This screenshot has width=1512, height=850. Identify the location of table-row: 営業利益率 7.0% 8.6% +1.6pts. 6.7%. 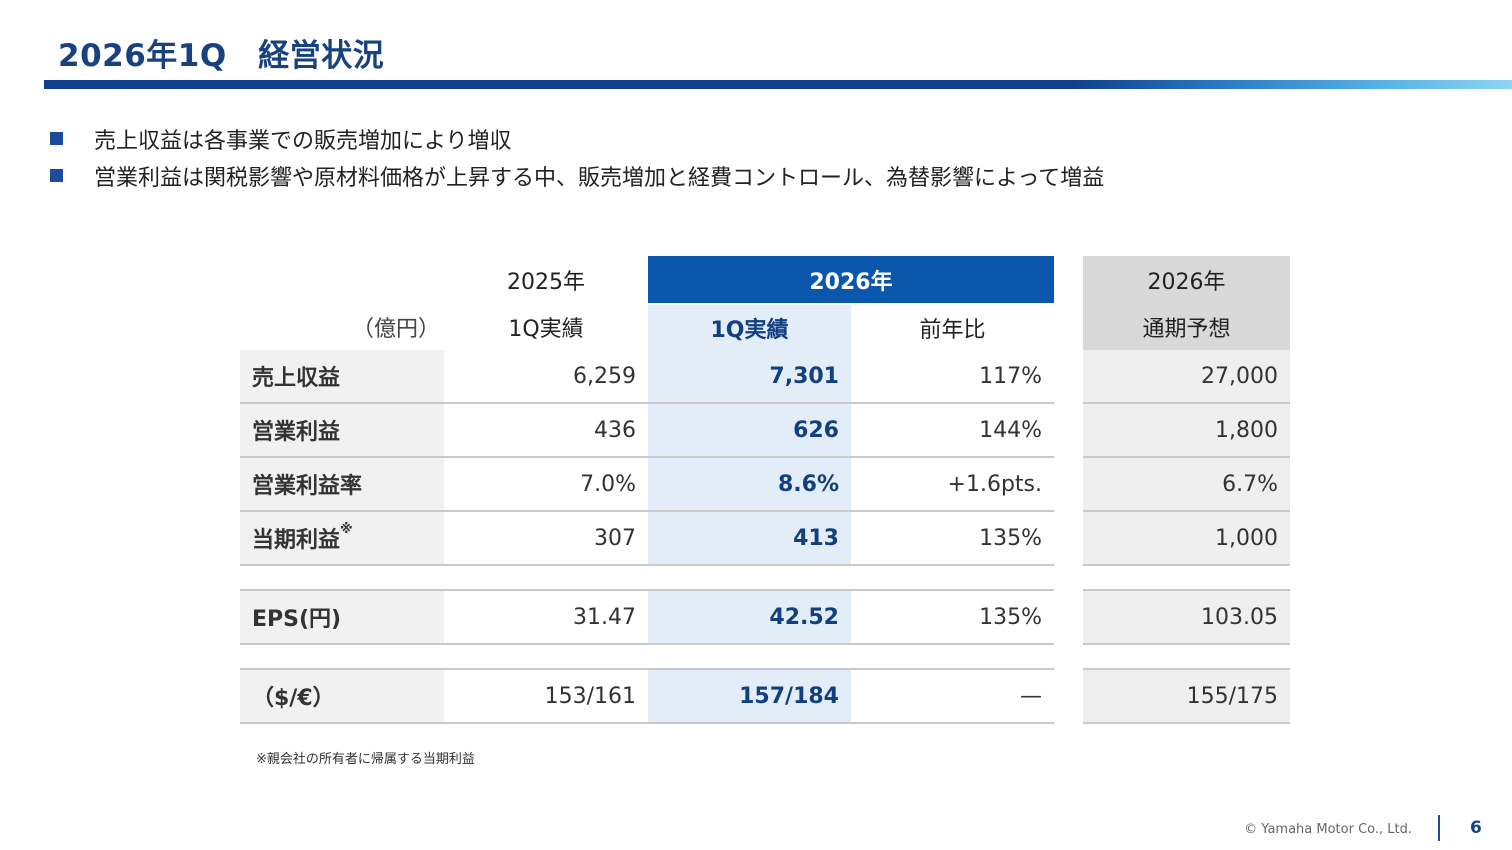
(765, 484).